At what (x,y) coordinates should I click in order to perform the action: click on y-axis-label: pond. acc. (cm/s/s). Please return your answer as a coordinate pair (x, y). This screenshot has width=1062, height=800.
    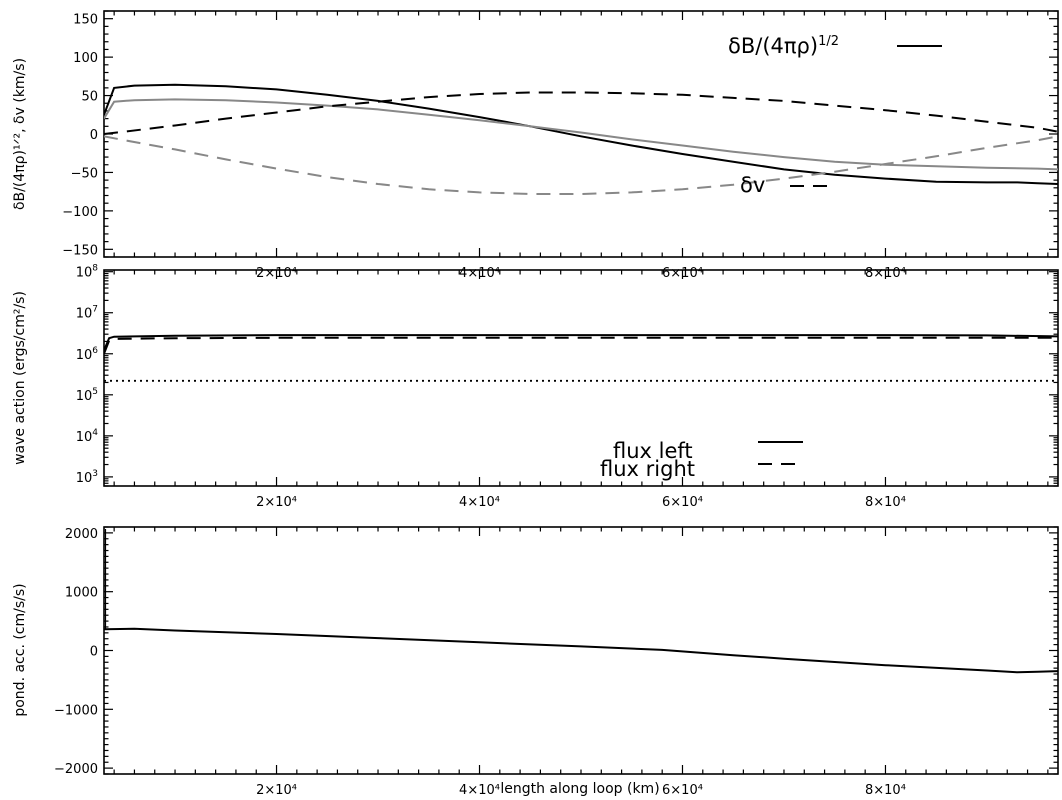
    Looking at the image, I should click on (20, 649).